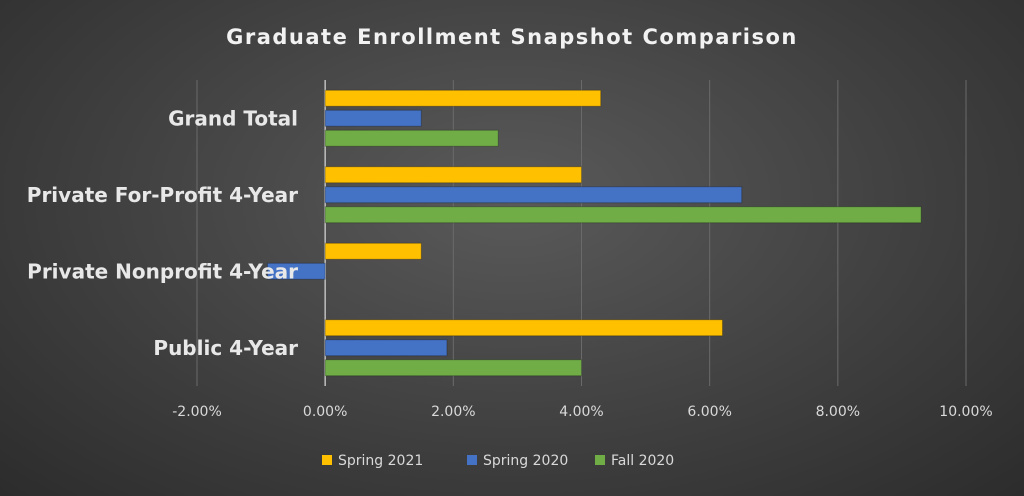 The image size is (1024, 496). I want to click on legend-label: Spring 2020, so click(525, 461).